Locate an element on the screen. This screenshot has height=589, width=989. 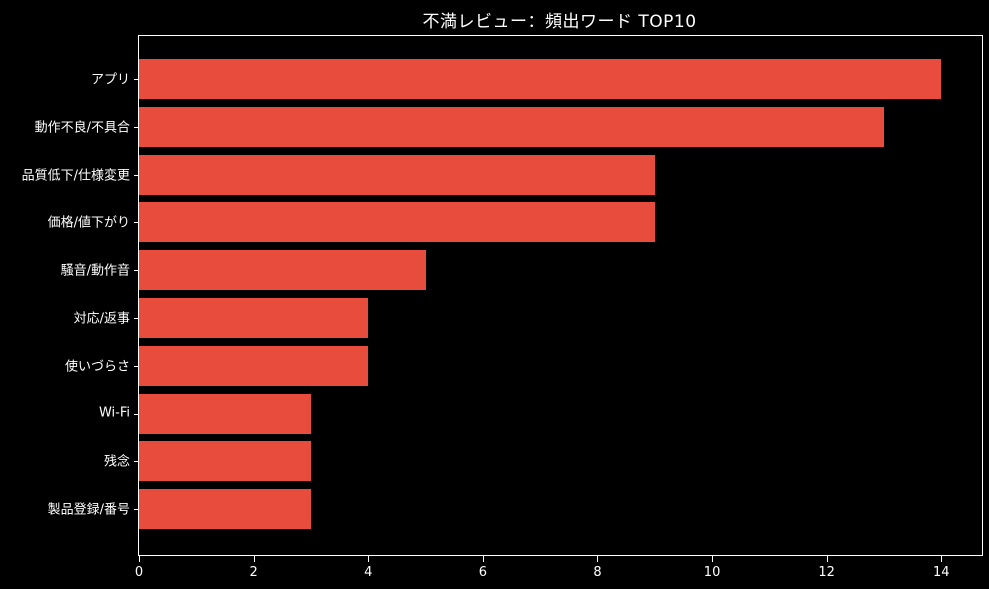
y-axis-label-9: 製品登録/番号 is located at coordinates (88, 510).